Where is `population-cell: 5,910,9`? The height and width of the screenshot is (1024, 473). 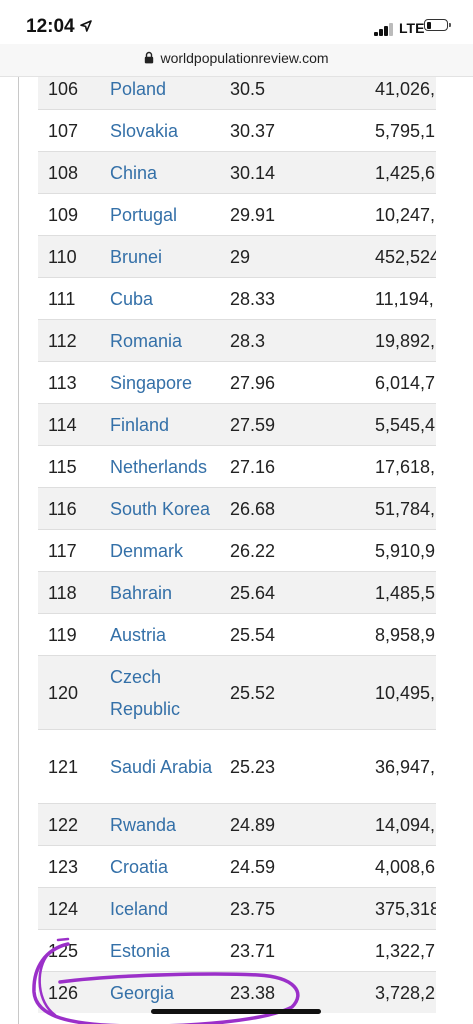 population-cell: 5,910,9 is located at coordinates (405, 550).